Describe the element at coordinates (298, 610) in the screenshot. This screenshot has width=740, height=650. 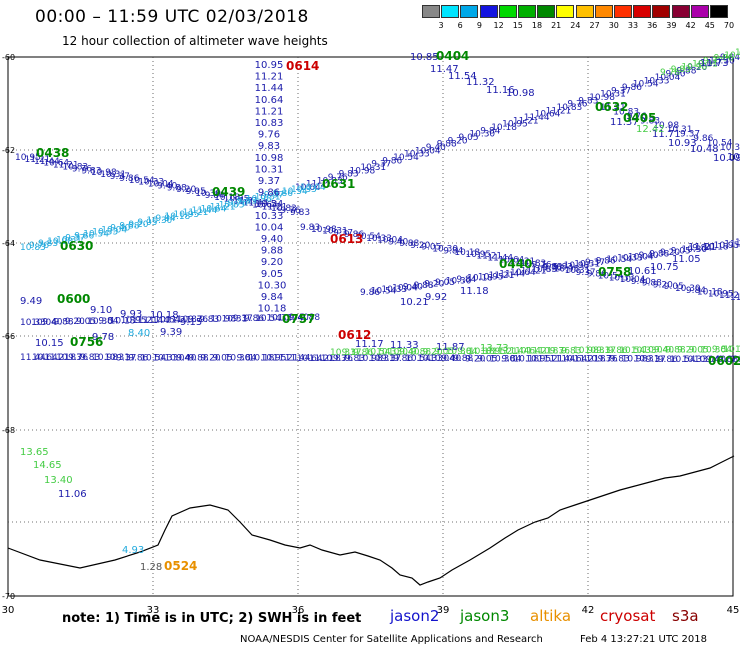
I see `x-tick-label: 36` at that location.